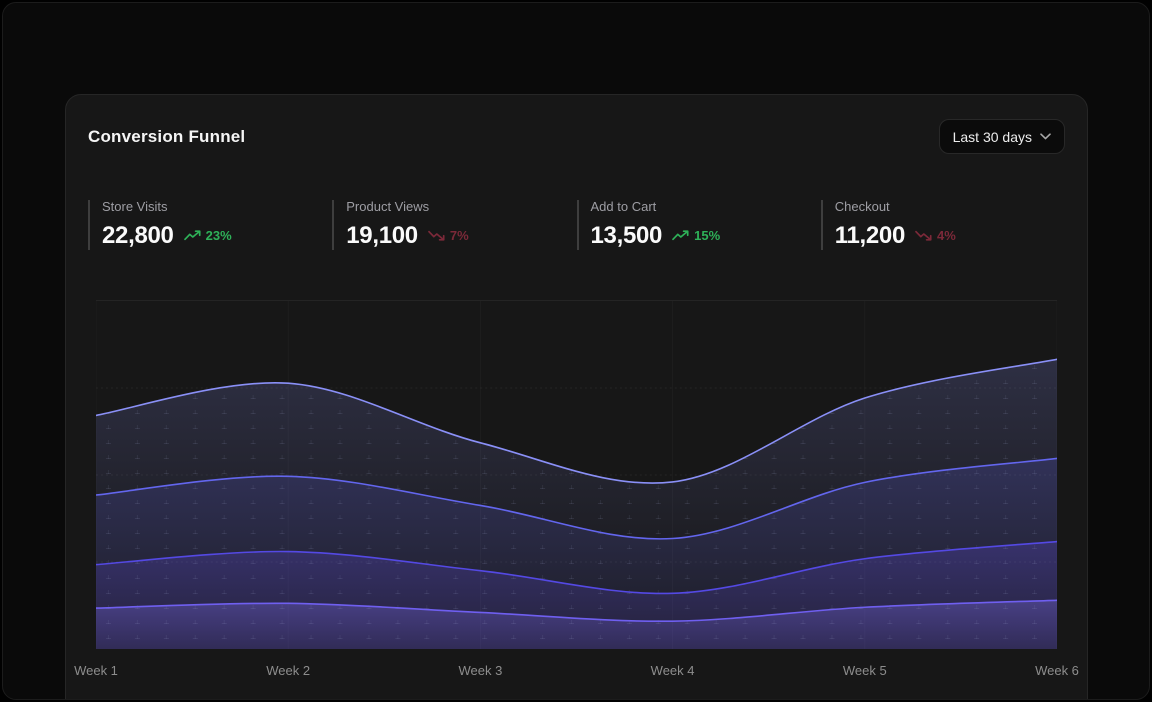  What do you see at coordinates (288, 670) in the screenshot?
I see `x-axis-label: Week 2` at bounding box center [288, 670].